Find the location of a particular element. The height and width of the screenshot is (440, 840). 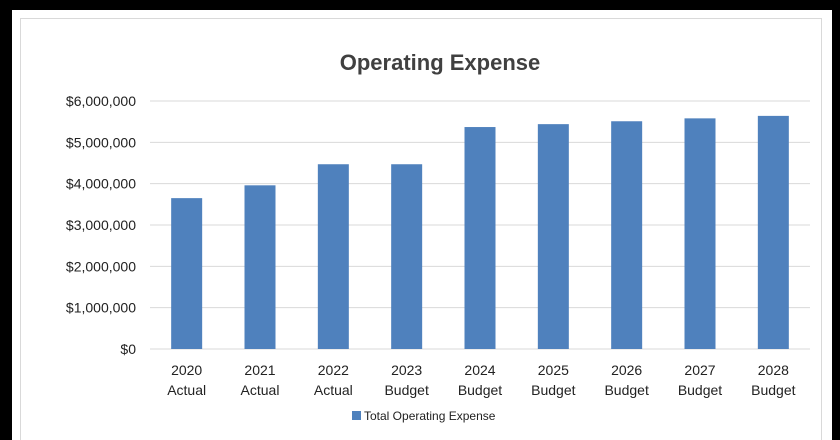

chart-title: Operating Expense is located at coordinates (440, 62).